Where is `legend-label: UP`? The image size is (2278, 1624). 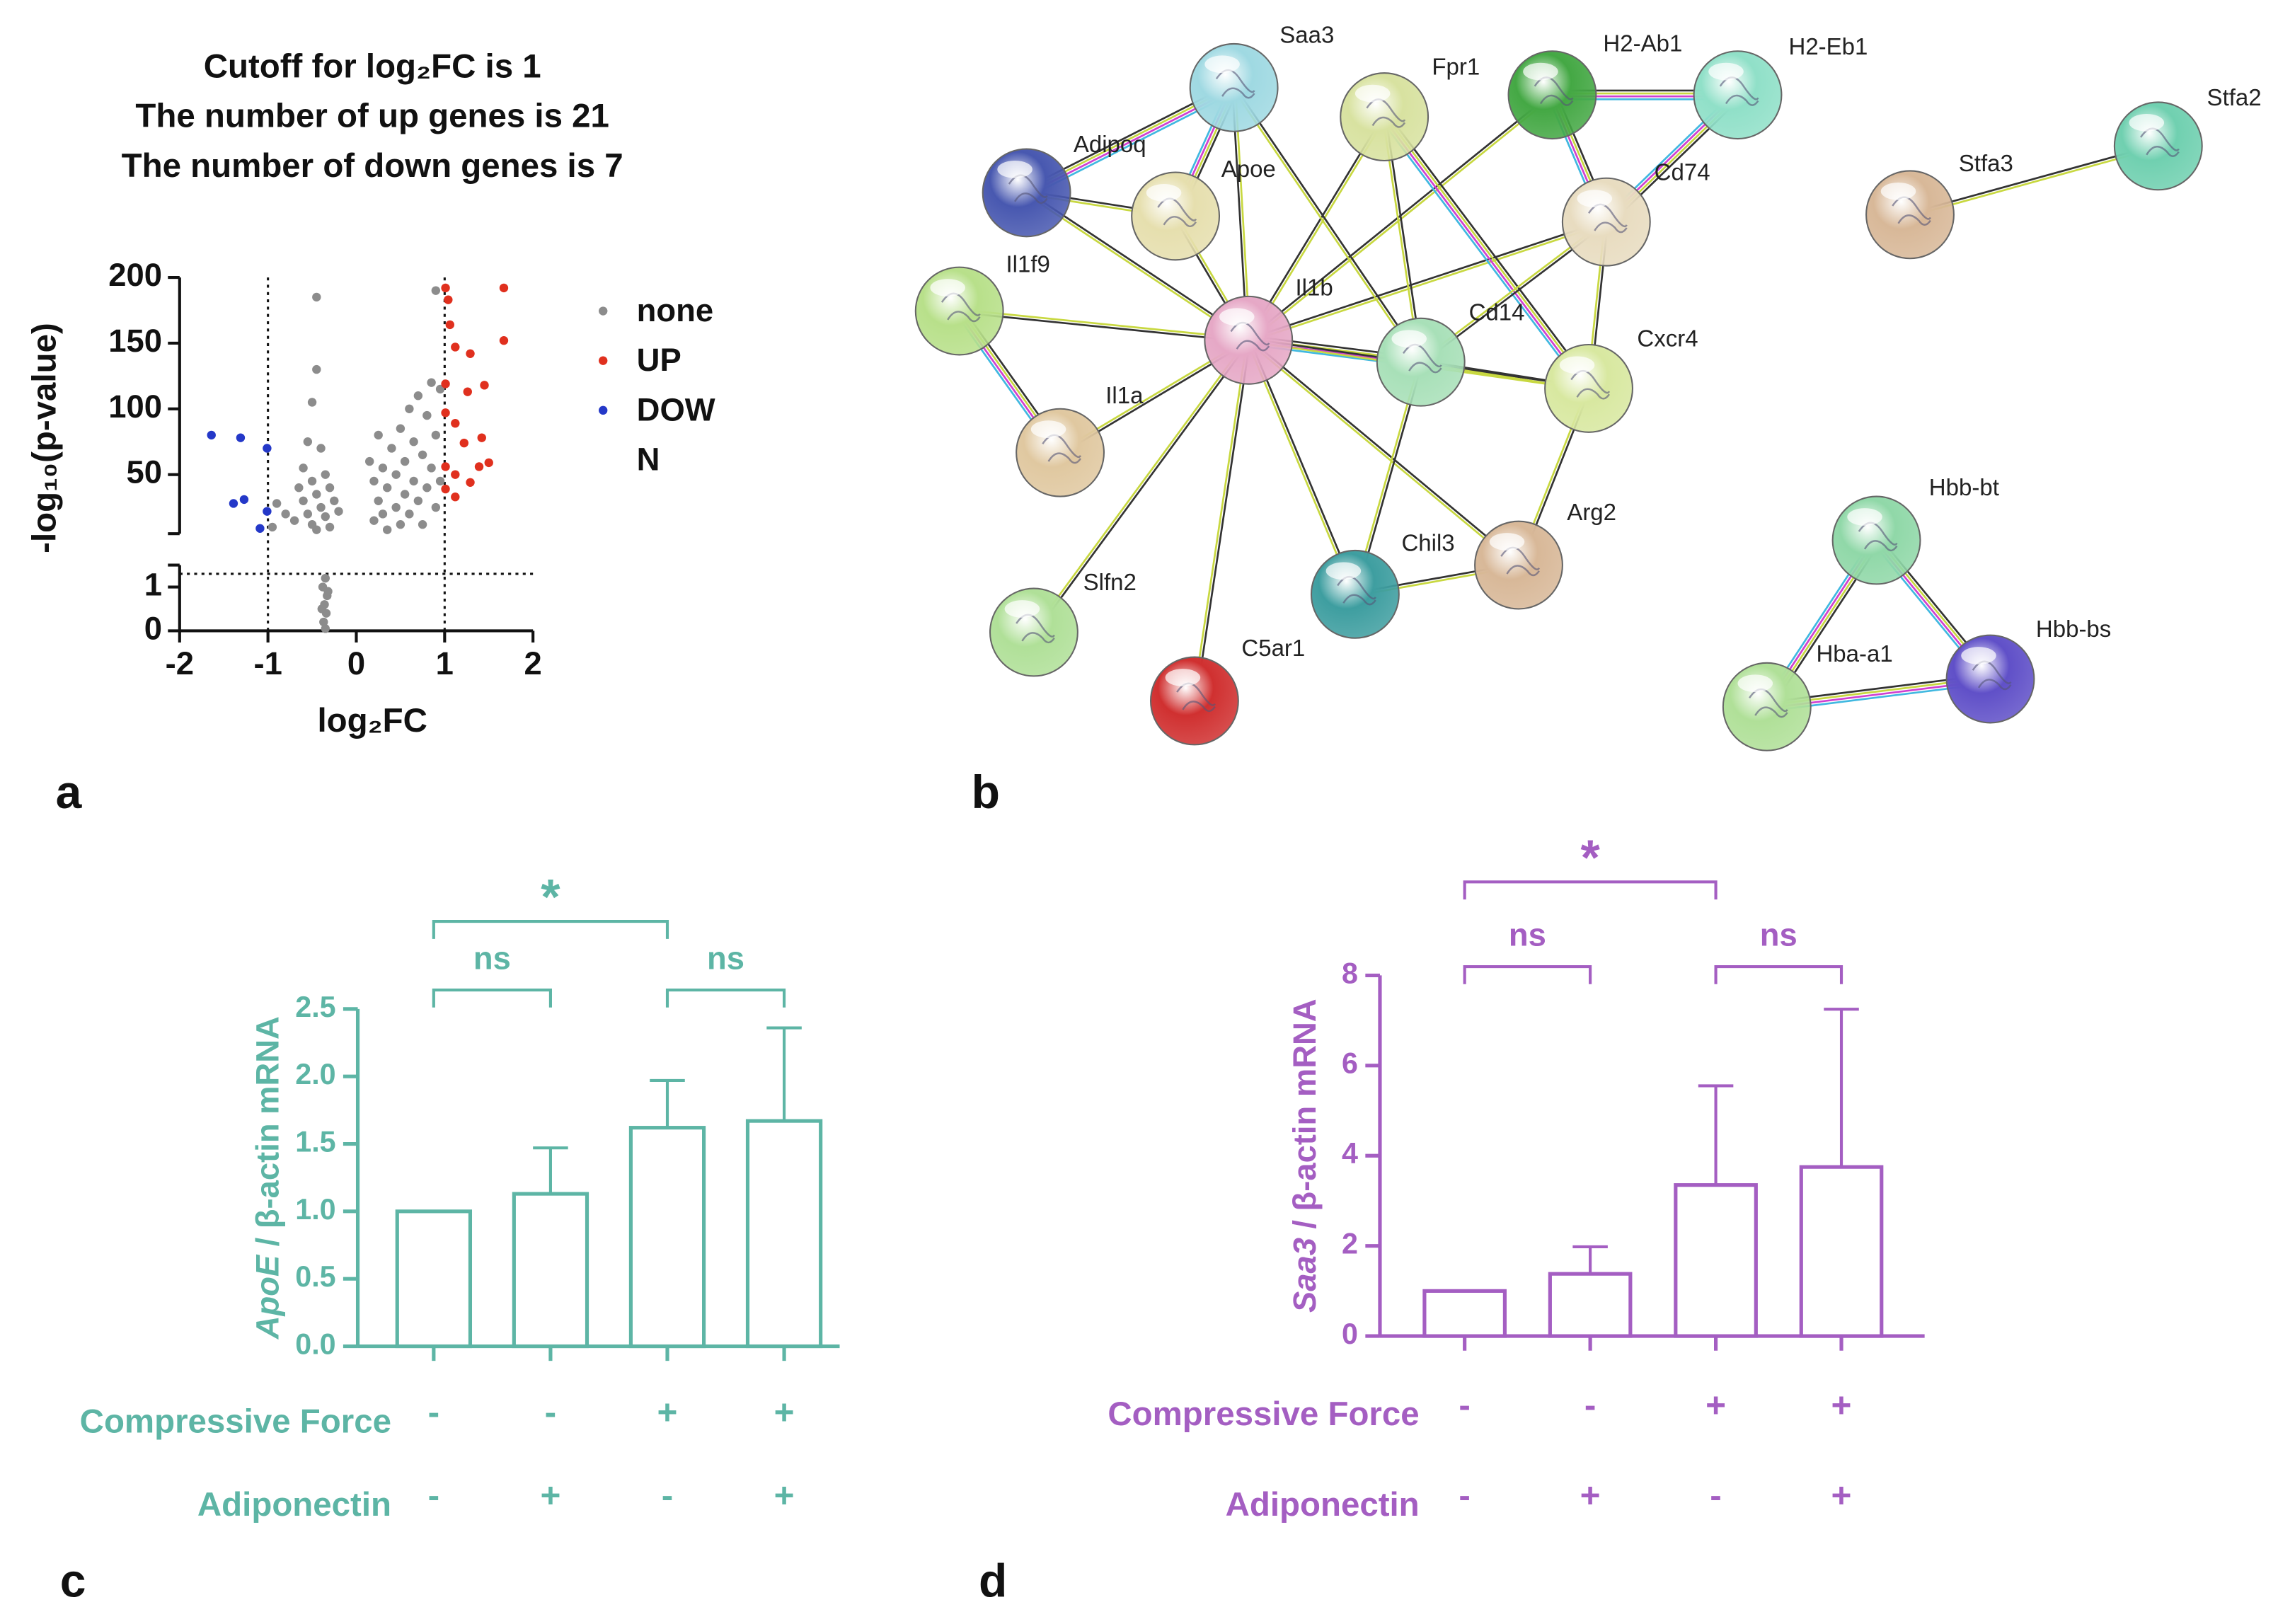 legend-label: UP is located at coordinates (658, 360).